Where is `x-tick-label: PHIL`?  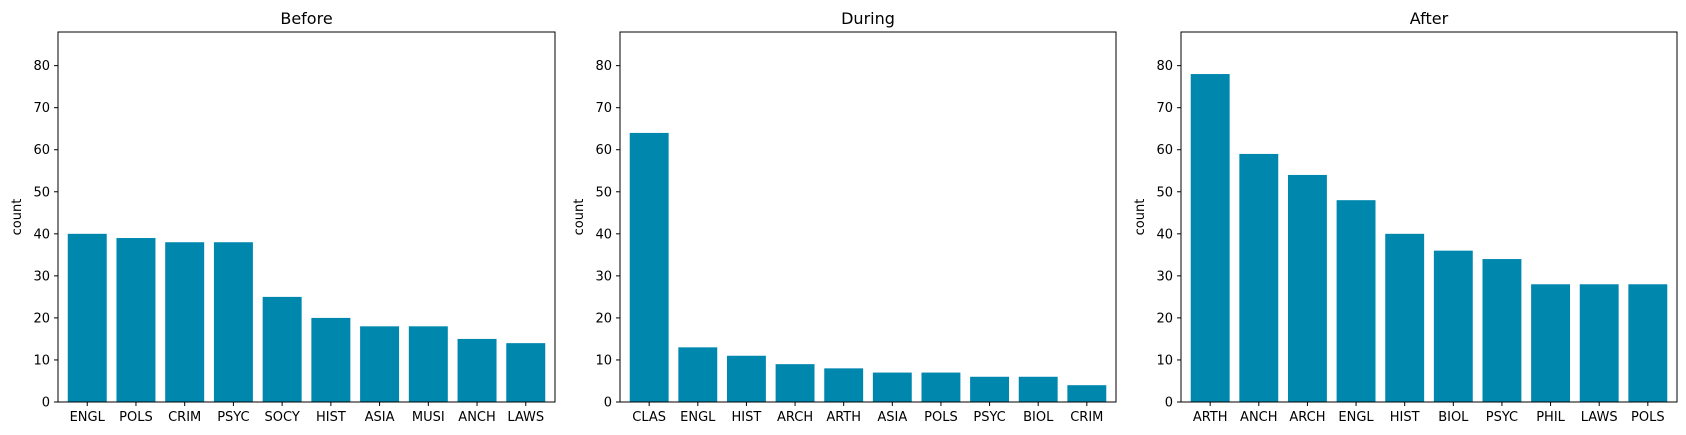
x-tick-label: PHIL is located at coordinates (1550, 417).